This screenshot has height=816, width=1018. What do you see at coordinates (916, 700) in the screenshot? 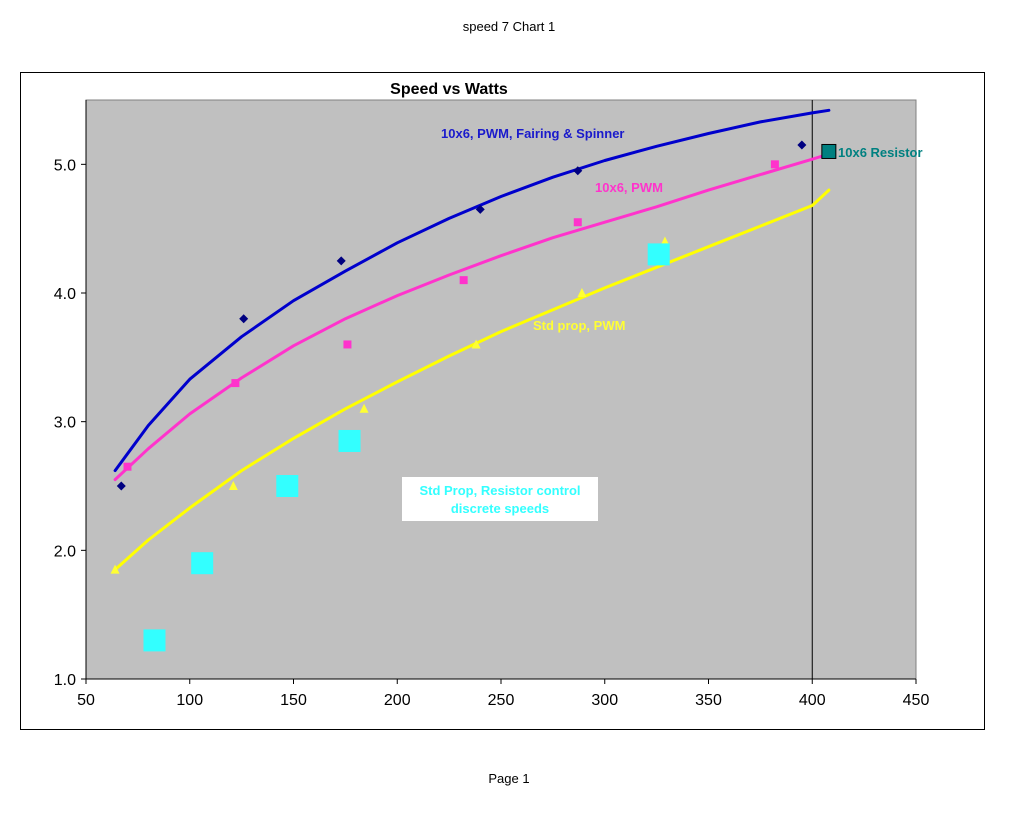
I see `x-tick-label: 450` at bounding box center [916, 700].